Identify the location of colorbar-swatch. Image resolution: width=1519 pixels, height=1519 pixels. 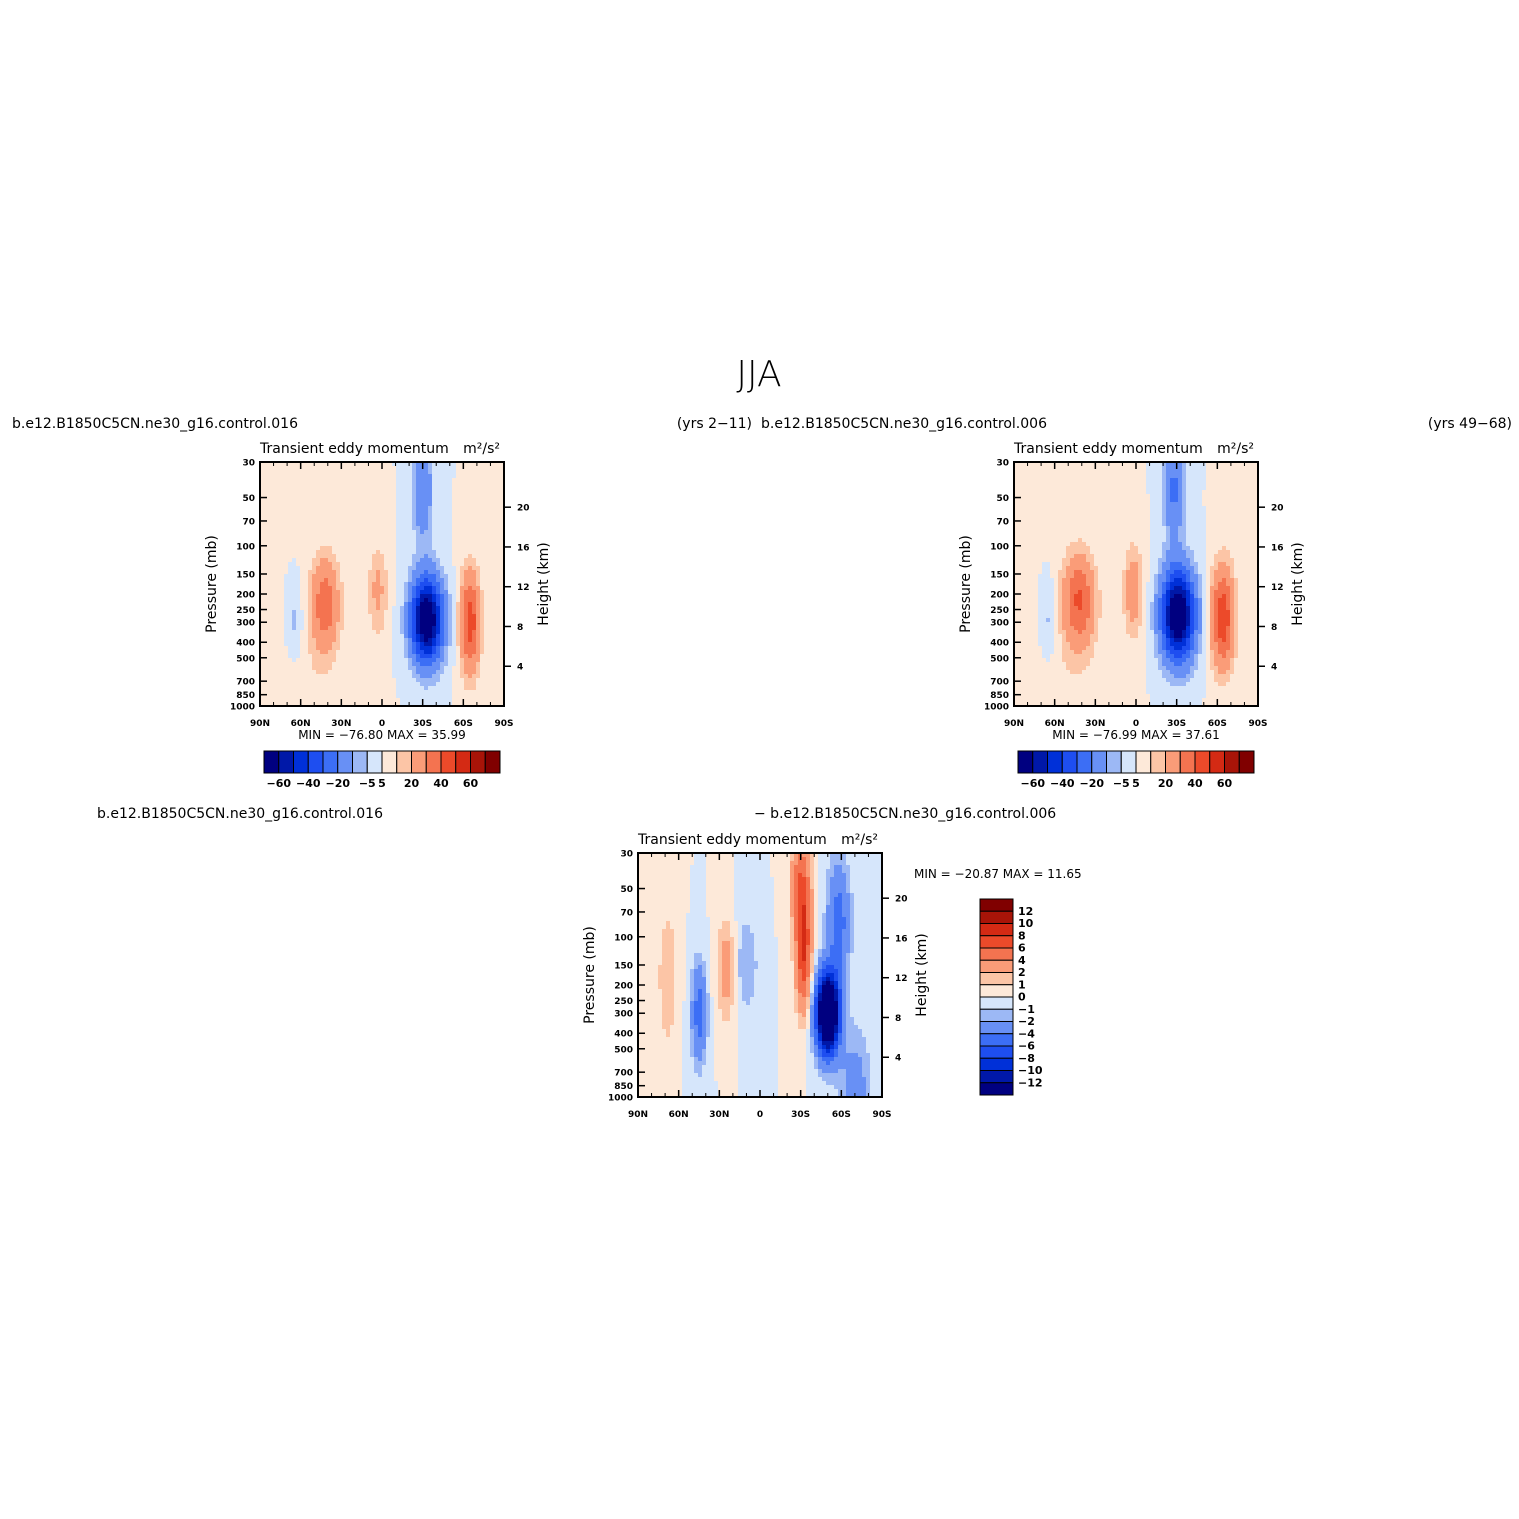
(463, 762).